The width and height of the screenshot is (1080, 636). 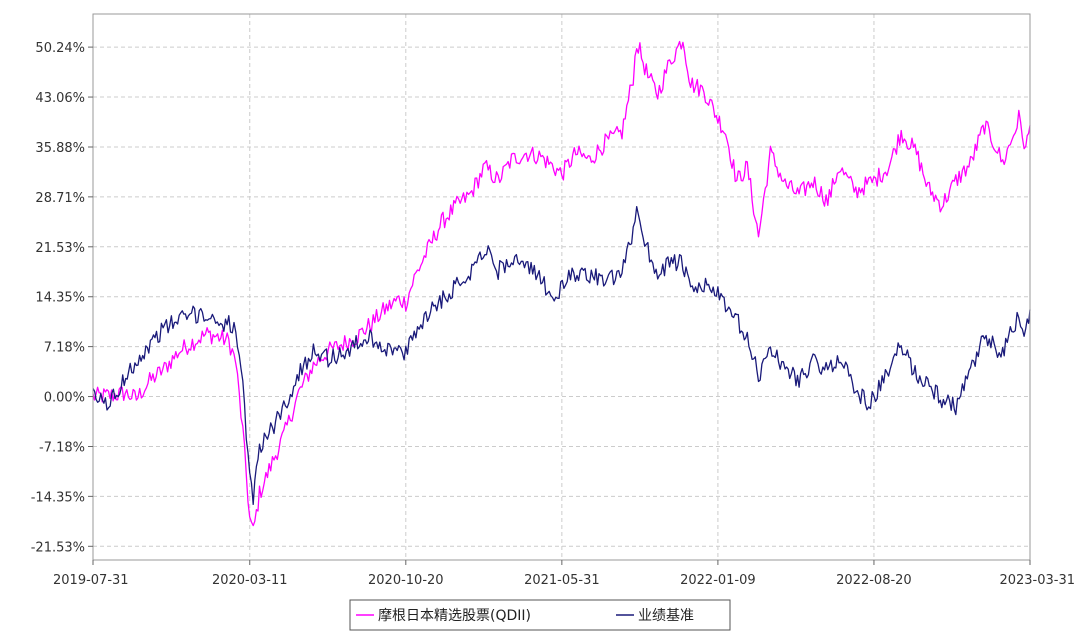 I want to click on y-tick-label: 28.71%, so click(x=60, y=198).